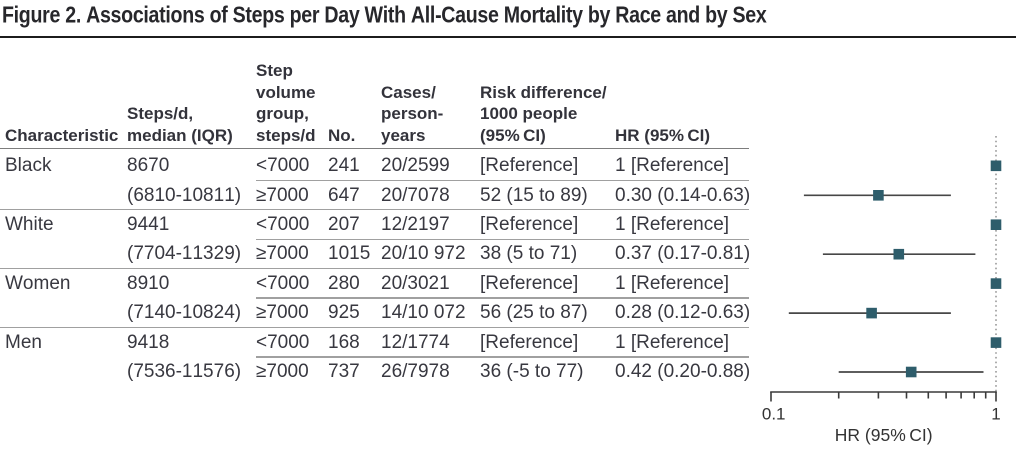  I want to click on svg-text: 1, so click(995, 414).